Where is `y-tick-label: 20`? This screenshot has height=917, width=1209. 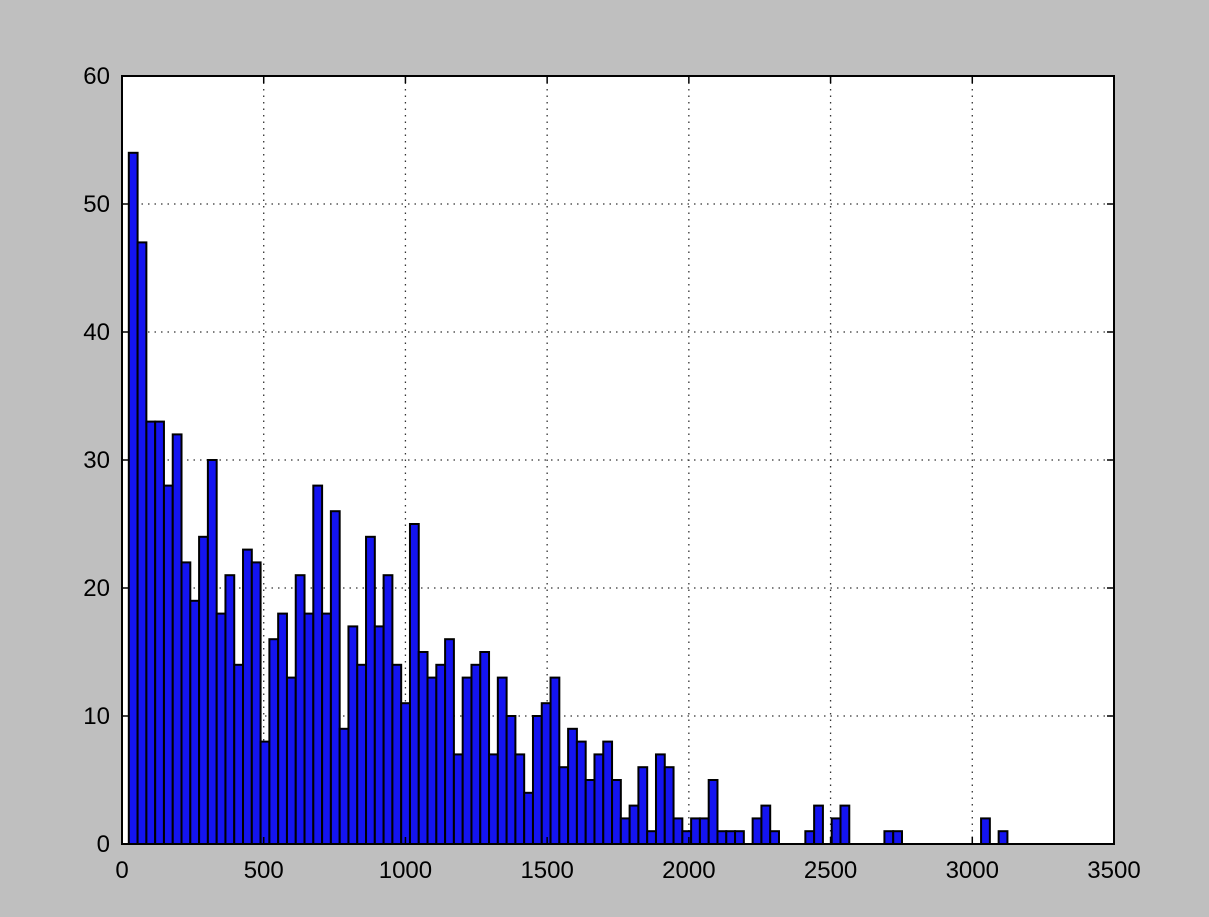
y-tick-label: 20 is located at coordinates (96, 588).